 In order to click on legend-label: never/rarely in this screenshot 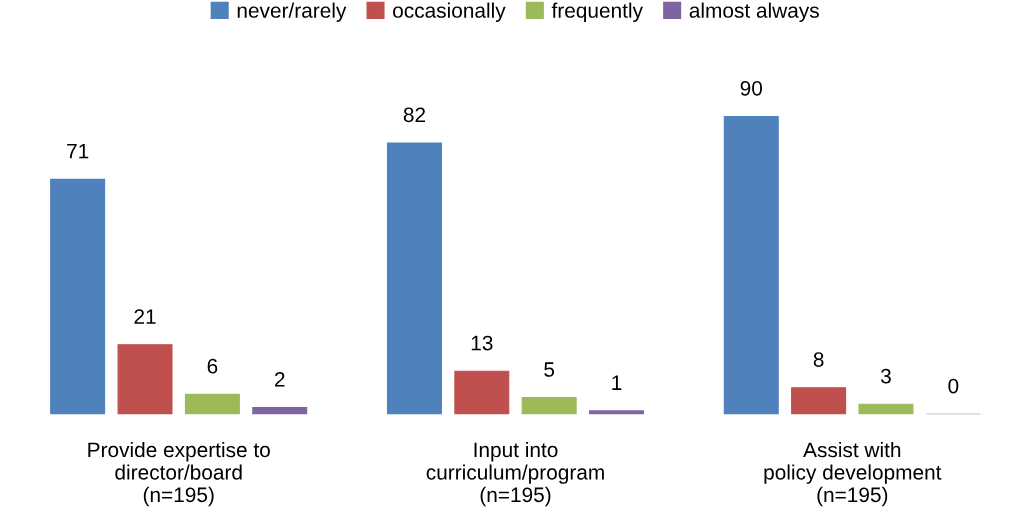, I will do `click(292, 12)`.